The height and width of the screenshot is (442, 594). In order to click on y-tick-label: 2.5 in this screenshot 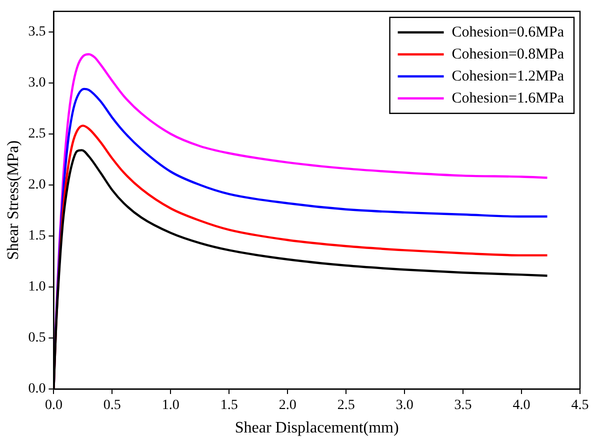, I will do `click(37, 134)`.